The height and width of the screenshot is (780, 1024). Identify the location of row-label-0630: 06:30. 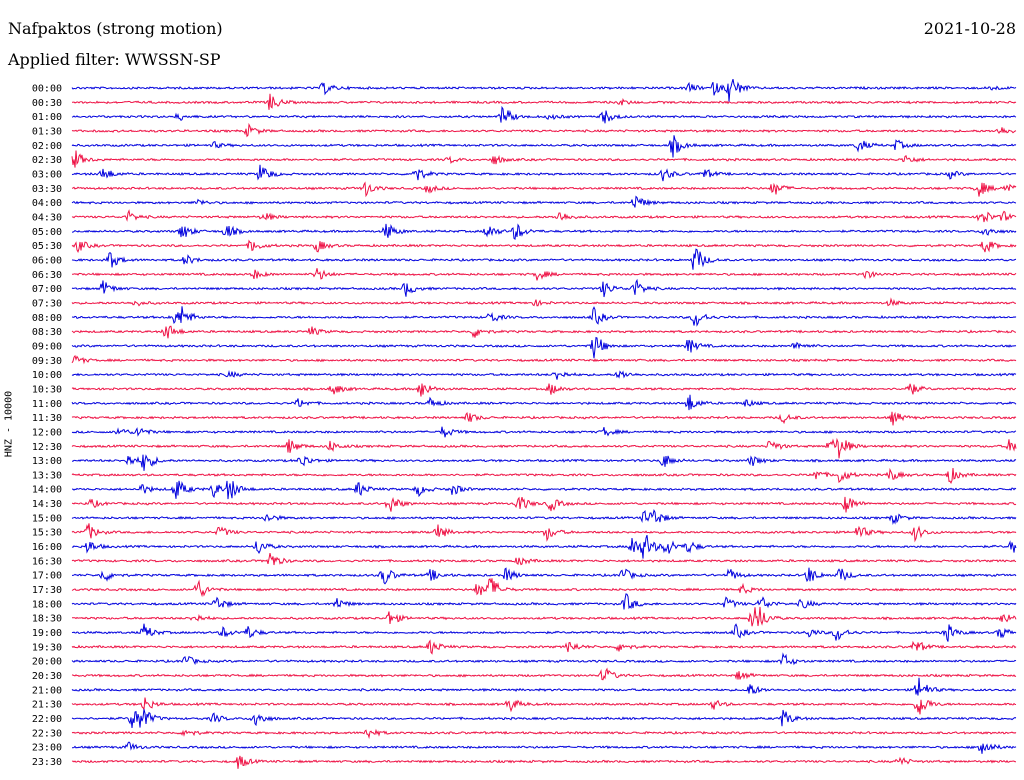
(47, 275).